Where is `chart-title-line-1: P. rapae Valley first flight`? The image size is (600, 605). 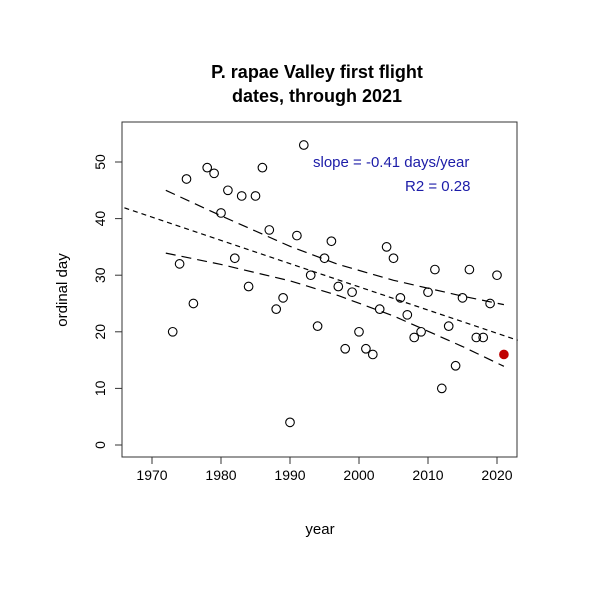
chart-title-line-1: P. rapae Valley first flight is located at coordinates (317, 72).